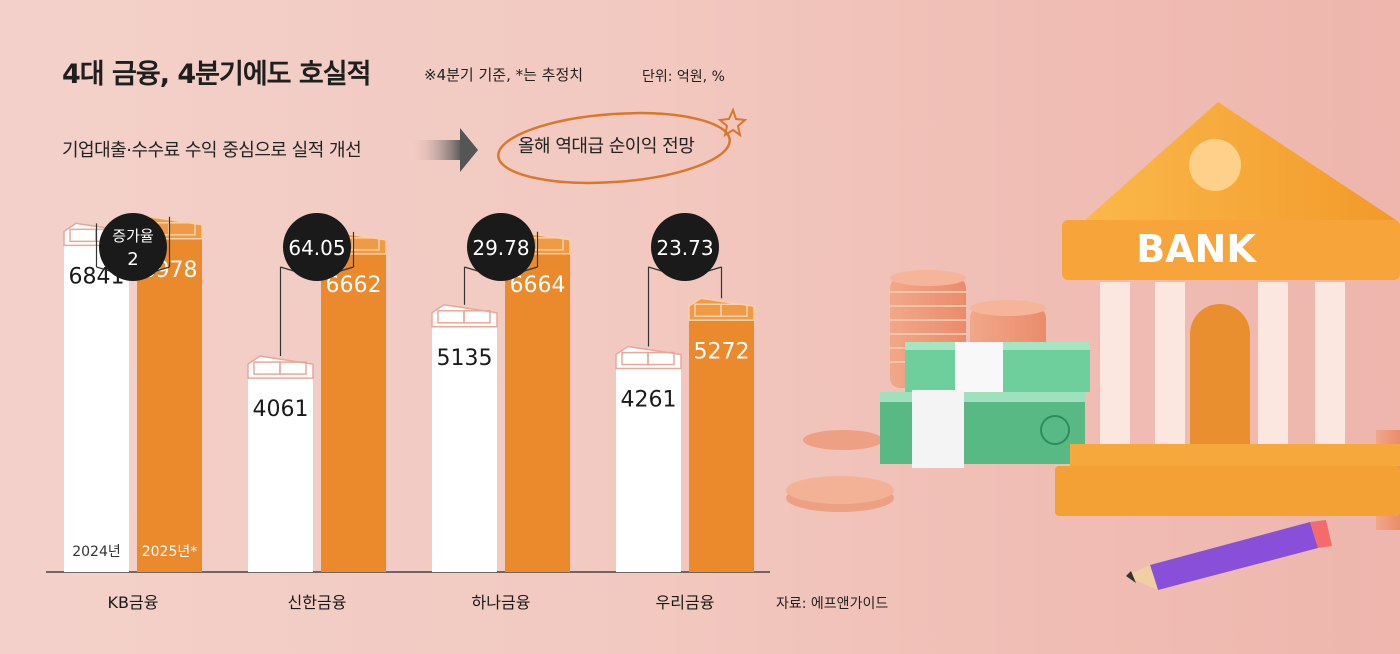  Describe the element at coordinates (722, 351) in the screenshot. I see `data-label-2025: 5272` at that location.